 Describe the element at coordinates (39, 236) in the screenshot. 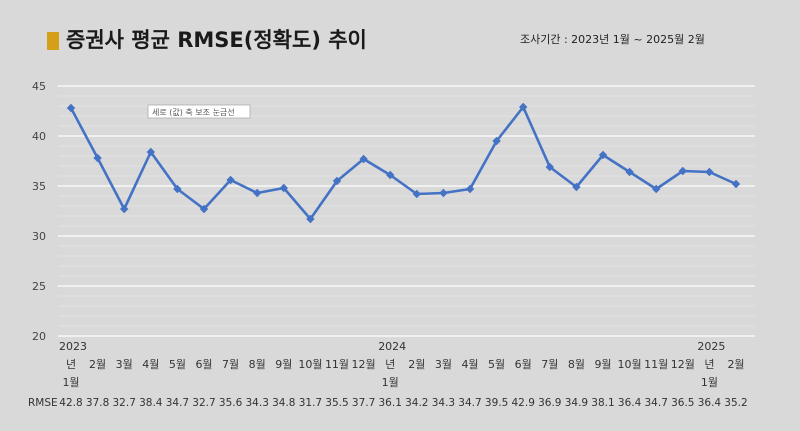

I see `y-tick-label: 30` at that location.